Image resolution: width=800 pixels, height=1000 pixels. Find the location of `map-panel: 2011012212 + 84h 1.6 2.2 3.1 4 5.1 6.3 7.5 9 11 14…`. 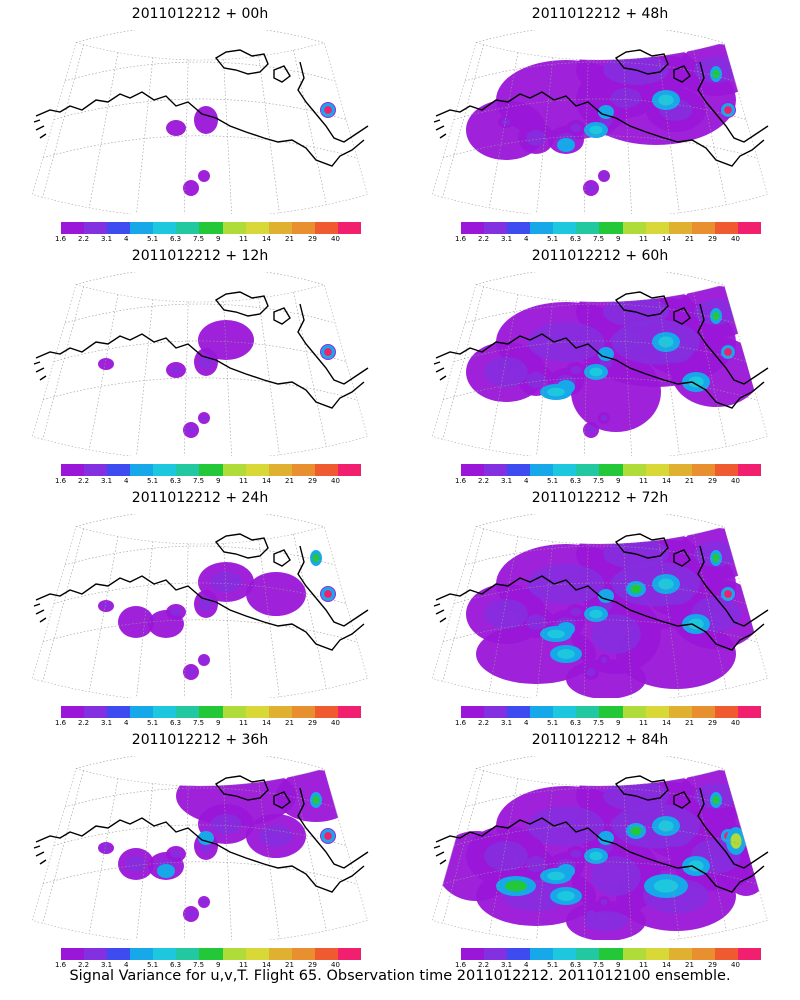

map-panel: 2011012212 + 84h 1.6 2.2 3.1 4 5.1 6.3 7.5 9 11 14… is located at coordinates (600, 847).